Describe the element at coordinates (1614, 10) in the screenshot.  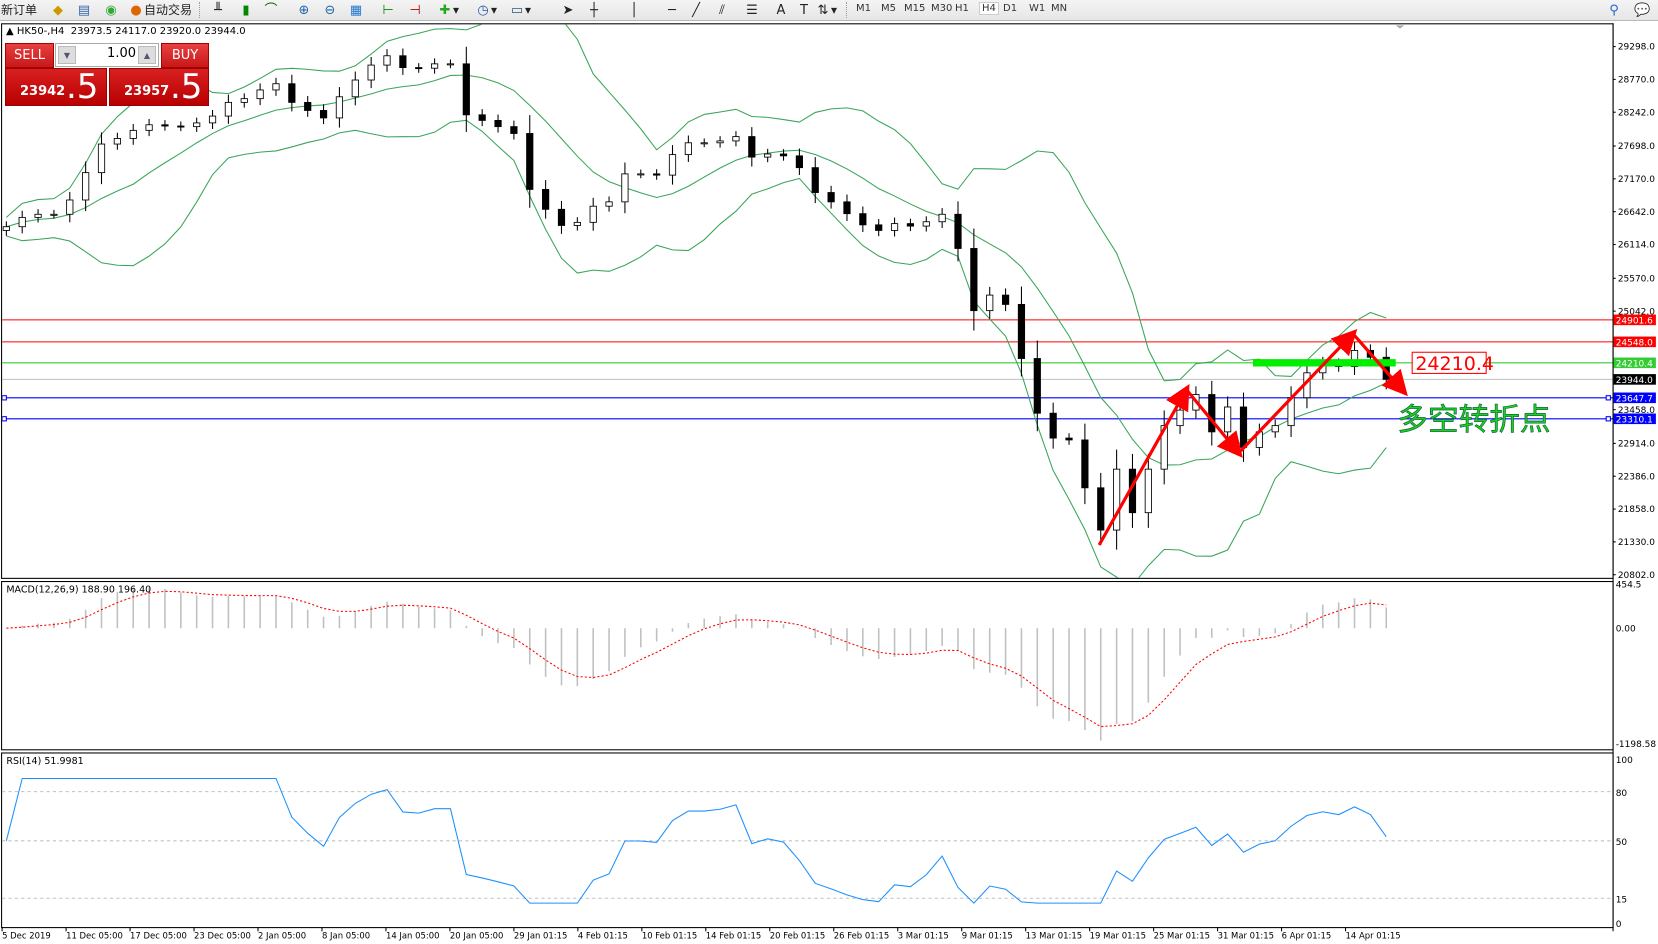
I see `search-icon: ⚲` at that location.